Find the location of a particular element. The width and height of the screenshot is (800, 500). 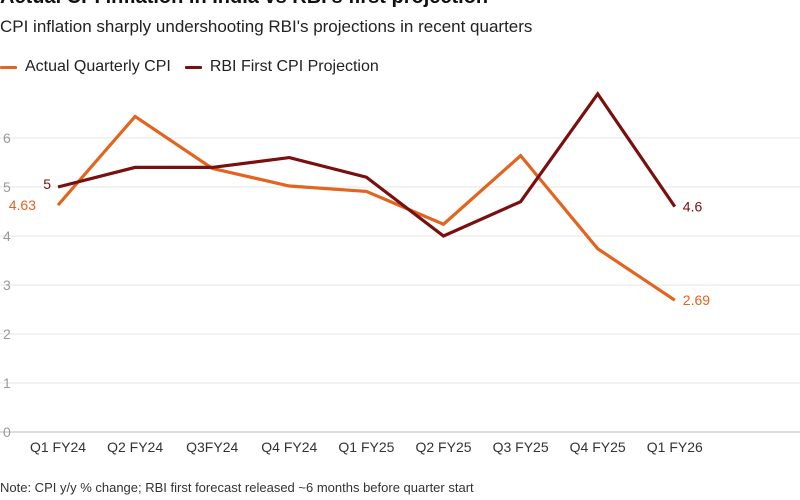

x-tick-label: Q2 FY25 is located at coordinates (443, 447).